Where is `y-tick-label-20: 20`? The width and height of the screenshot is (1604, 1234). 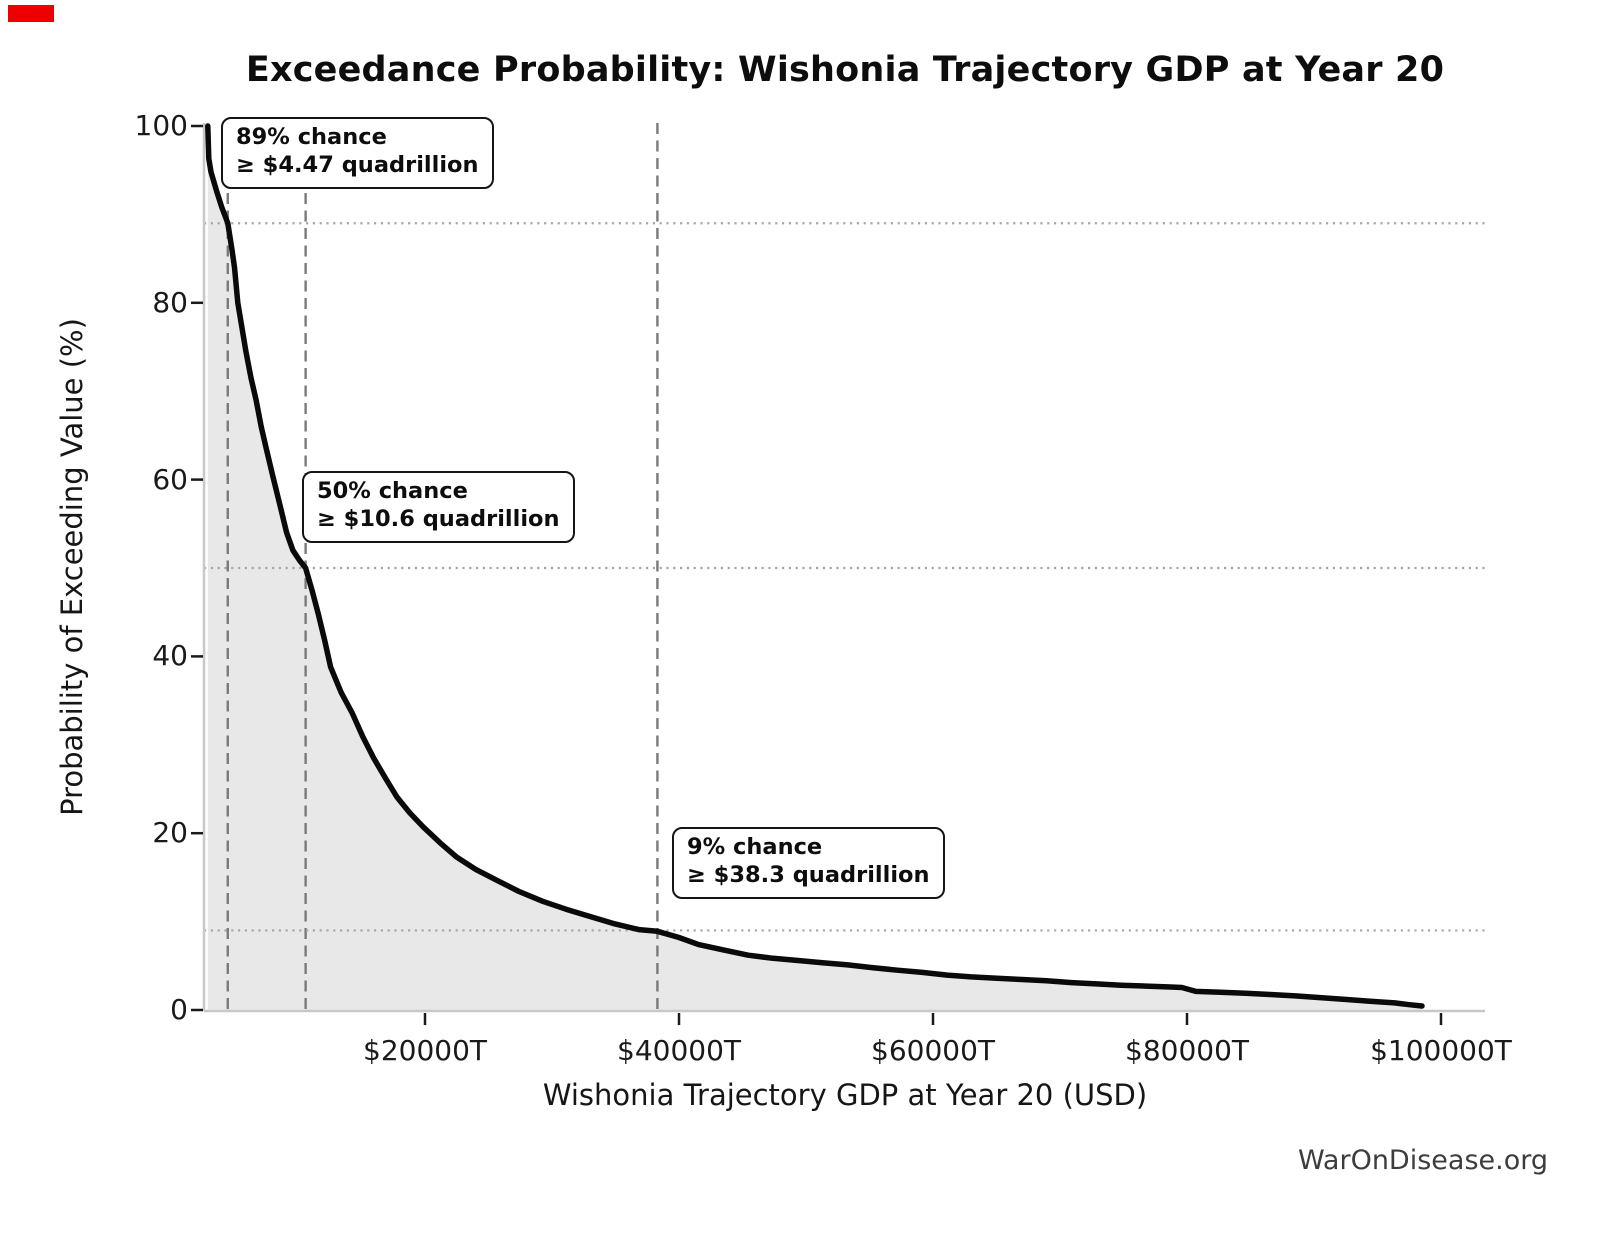
y-tick-label-20: 20 is located at coordinates (170, 833).